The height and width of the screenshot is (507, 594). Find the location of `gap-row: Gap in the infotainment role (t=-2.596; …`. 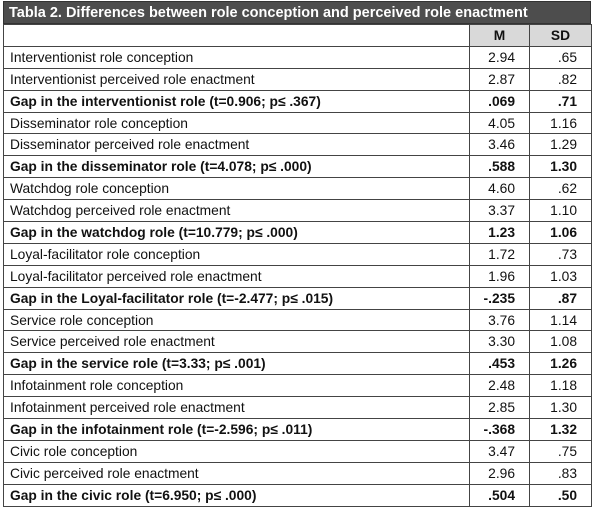

gap-row: Gap in the infotainment role (t=-2.596; … is located at coordinates (297, 429).